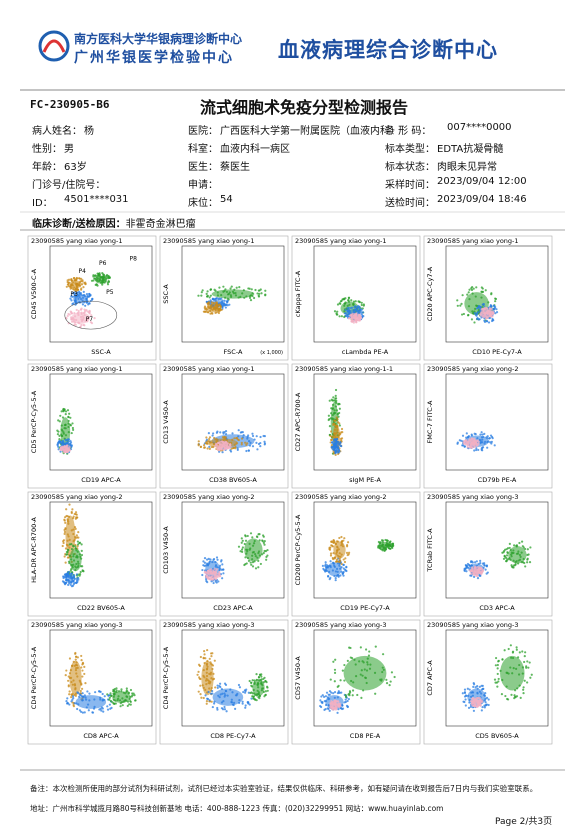  I want to click on y-axis-label: CD200 PerCP-Cy5-5-A, so click(298, 549).